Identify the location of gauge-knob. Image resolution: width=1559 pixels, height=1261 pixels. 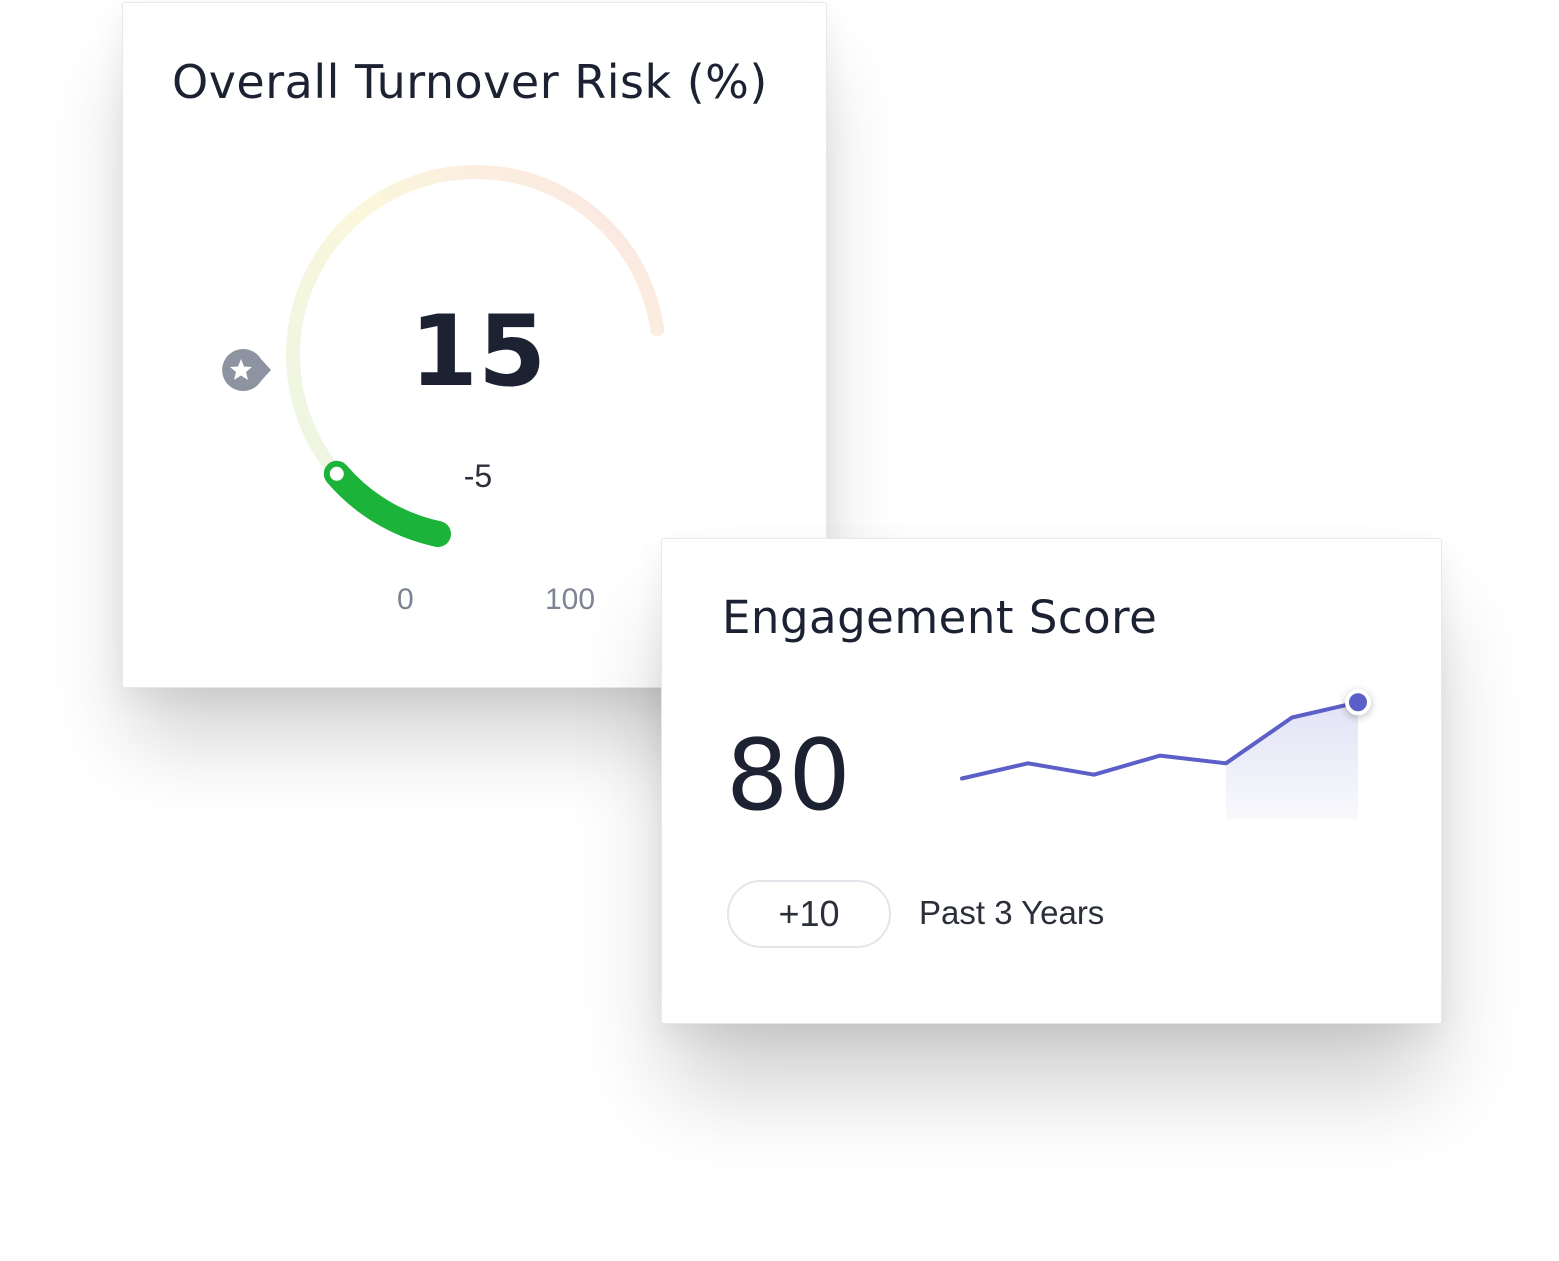
(336, 473).